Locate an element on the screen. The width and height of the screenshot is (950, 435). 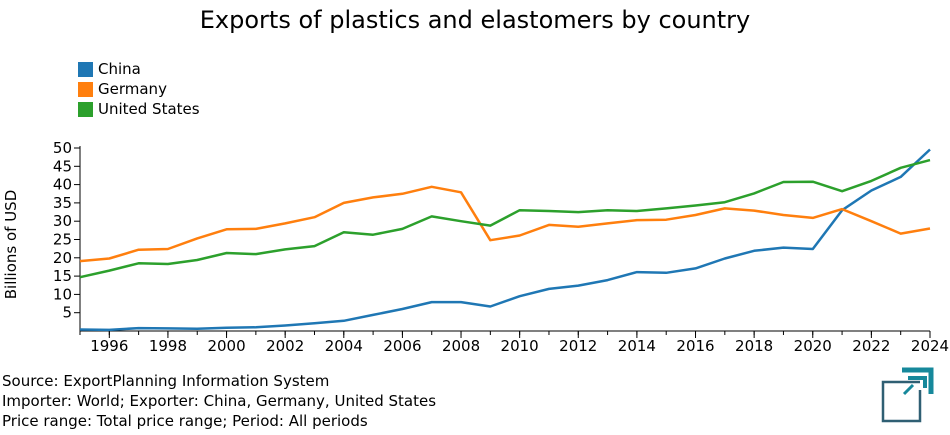
y-axis-title: Billions of USD is located at coordinates (11, 245).